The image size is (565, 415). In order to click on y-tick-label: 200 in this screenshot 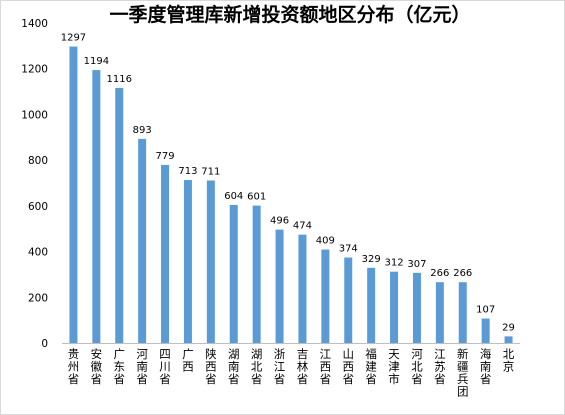, I will do `click(38, 298)`.